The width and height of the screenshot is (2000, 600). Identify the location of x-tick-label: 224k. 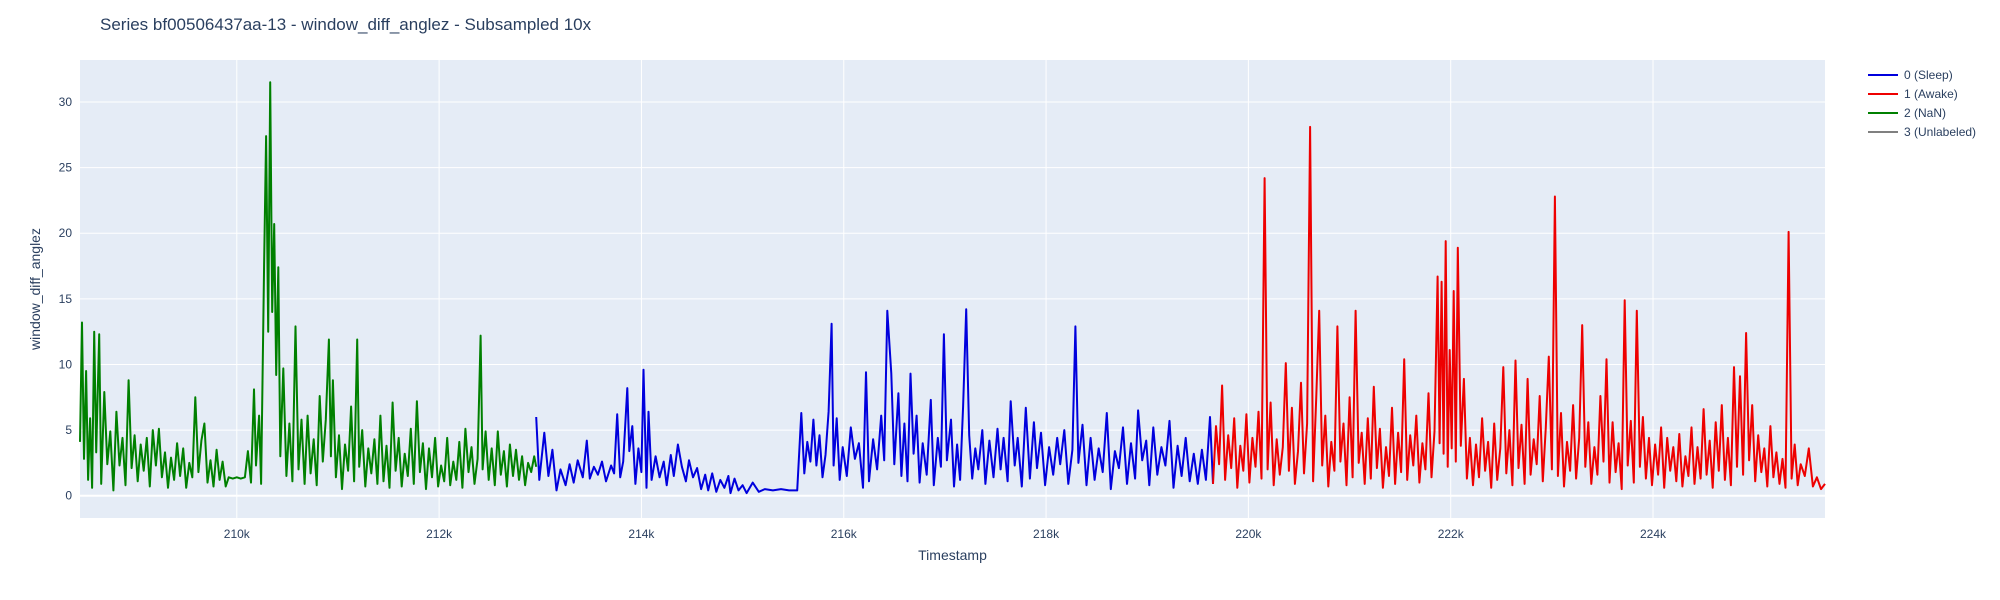
(1653, 534).